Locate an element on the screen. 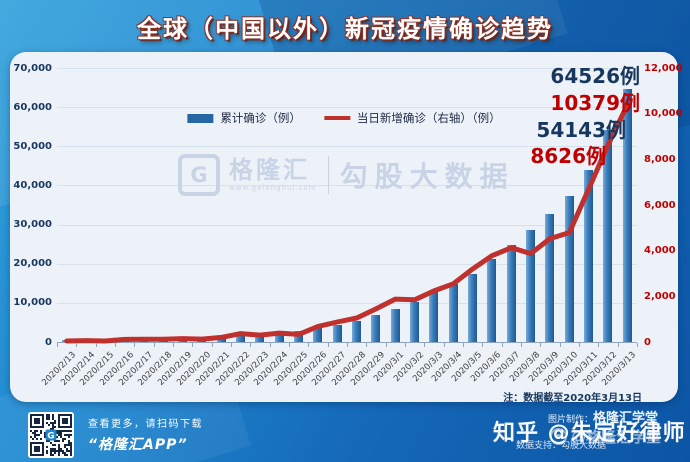  y-axis-tick-label-left: 50,000 is located at coordinates (32, 146).